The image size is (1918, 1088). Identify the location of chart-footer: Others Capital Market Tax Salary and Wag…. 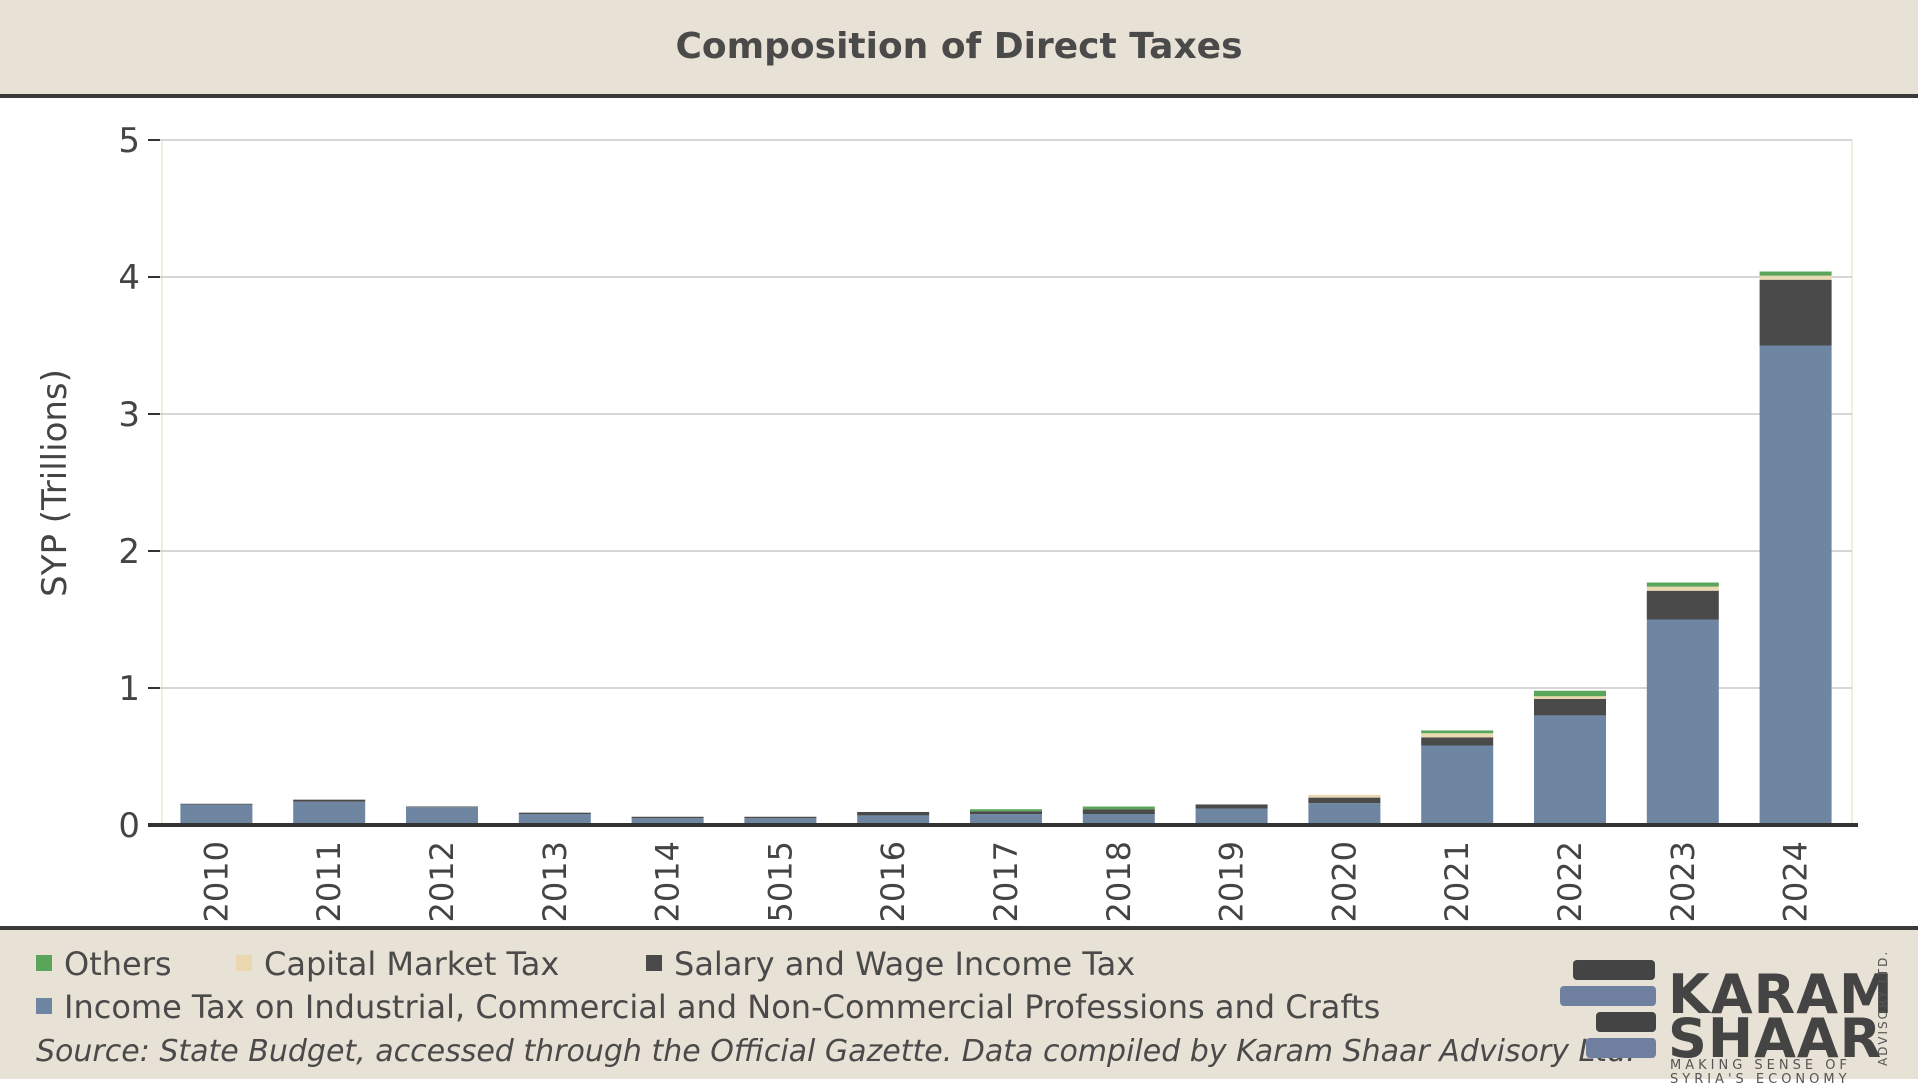
(959, 1006).